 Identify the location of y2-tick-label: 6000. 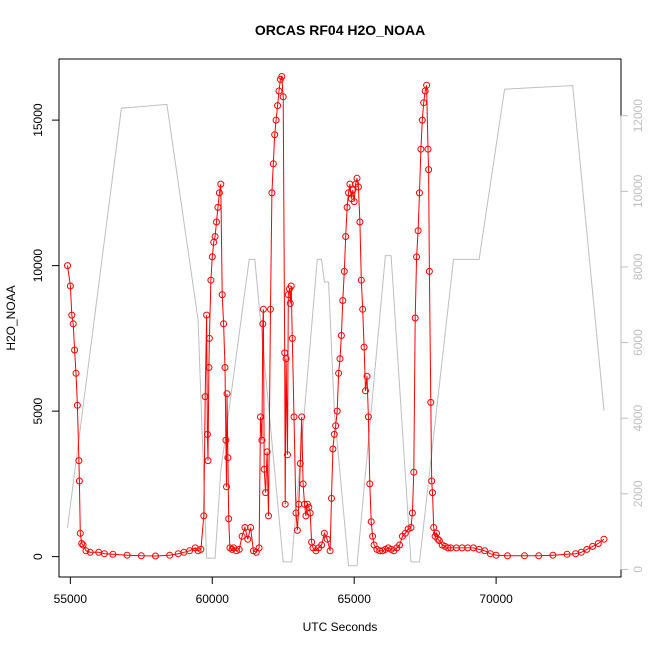
(638, 342).